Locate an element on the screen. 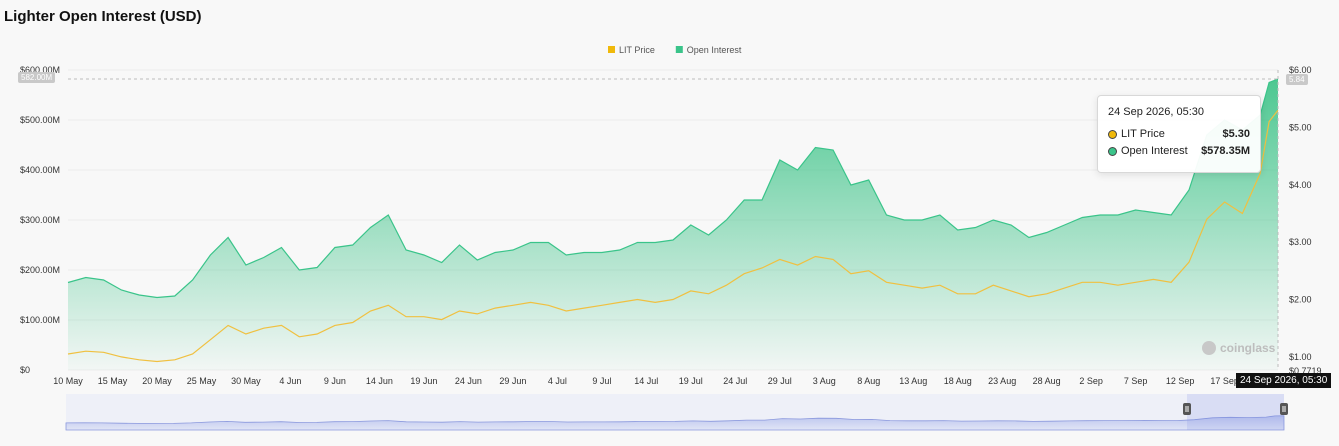  x-tick-label: 24 Jun is located at coordinates (468, 381).